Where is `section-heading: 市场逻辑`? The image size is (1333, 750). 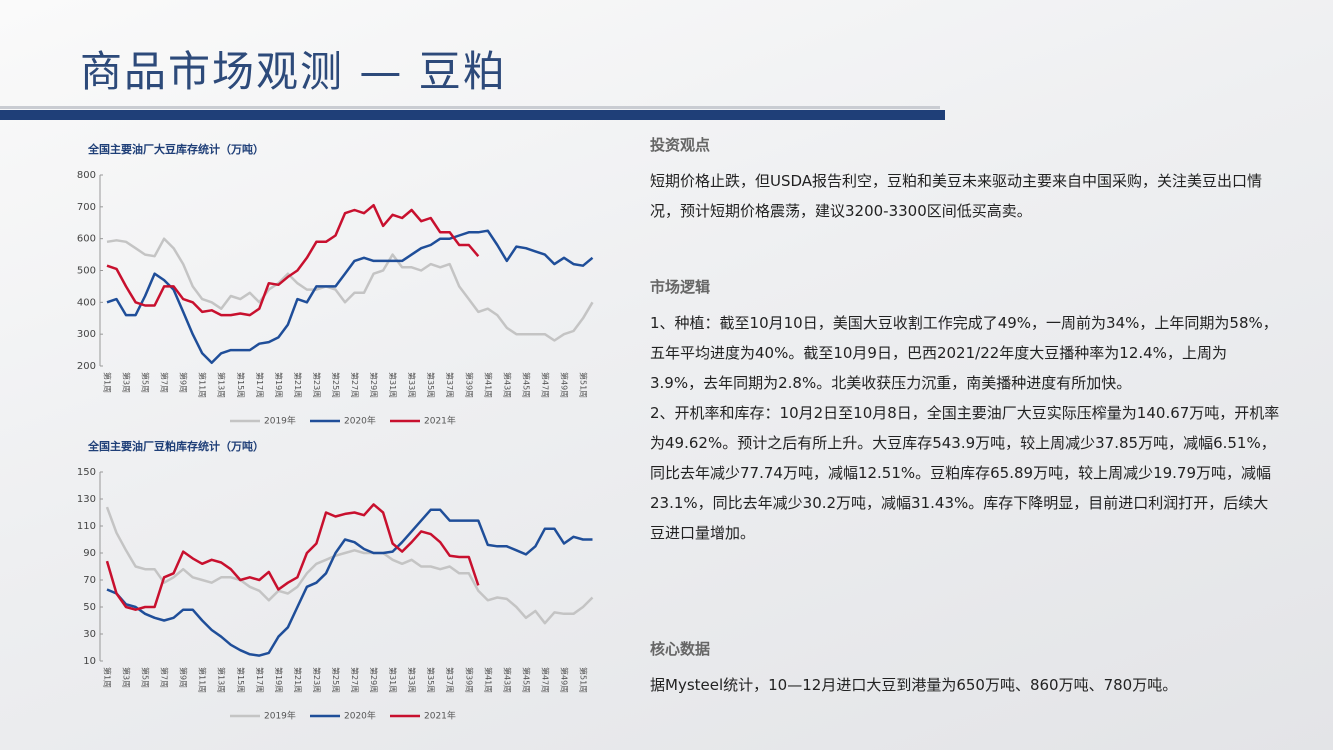
section-heading: 市场逻辑 is located at coordinates (680, 287).